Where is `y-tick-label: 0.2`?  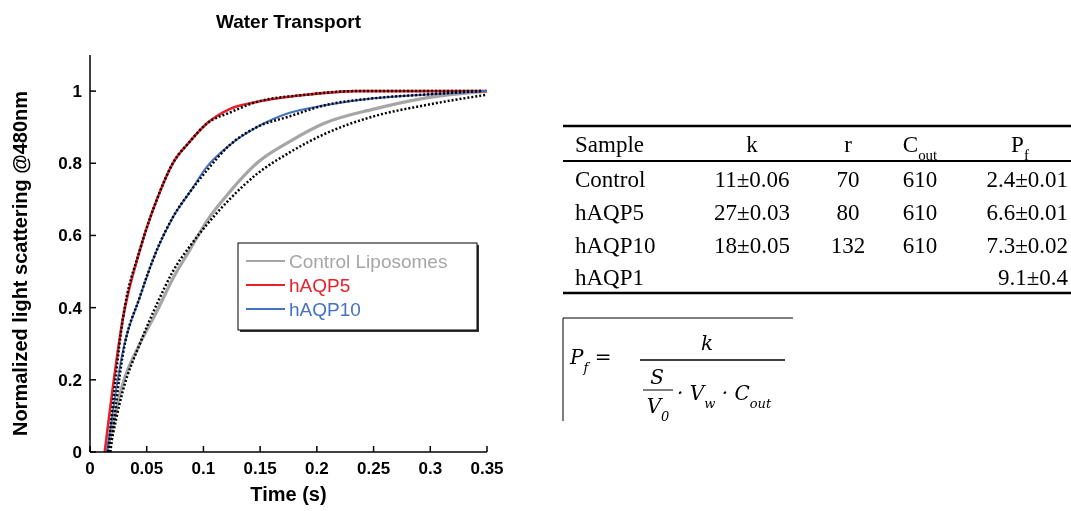 y-tick-label: 0.2 is located at coordinates (70, 380).